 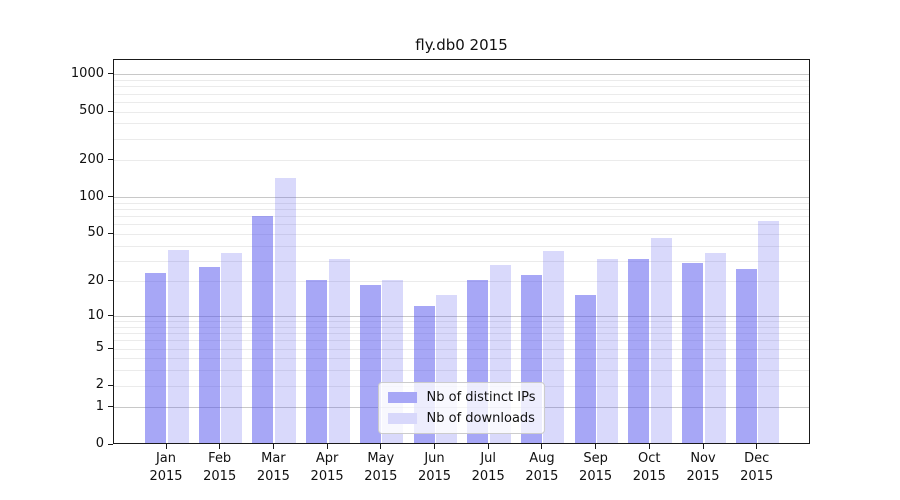 I want to click on x-axis-tick-label: Feb 2015, so click(x=220, y=467).